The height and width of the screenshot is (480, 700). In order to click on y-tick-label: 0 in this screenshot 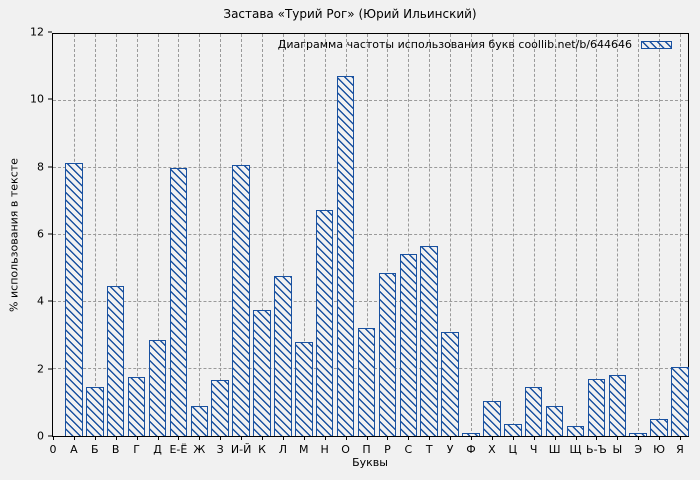, I will do `click(40, 436)`.